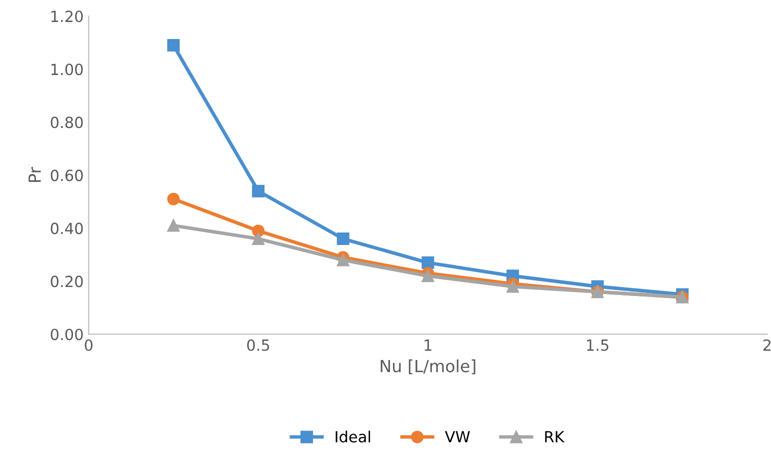 This screenshot has height=461, width=771. What do you see at coordinates (66, 334) in the screenshot?
I see `y-tick-label: 0.00` at bounding box center [66, 334].